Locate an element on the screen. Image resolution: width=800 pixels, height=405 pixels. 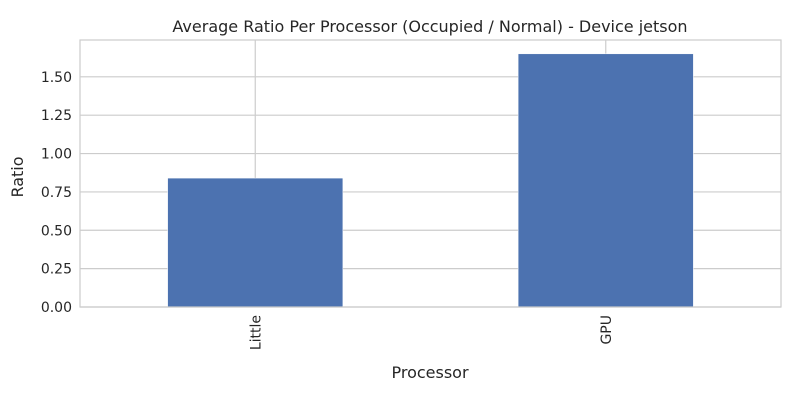
y-tick-label: 1.25 is located at coordinates (56, 116).